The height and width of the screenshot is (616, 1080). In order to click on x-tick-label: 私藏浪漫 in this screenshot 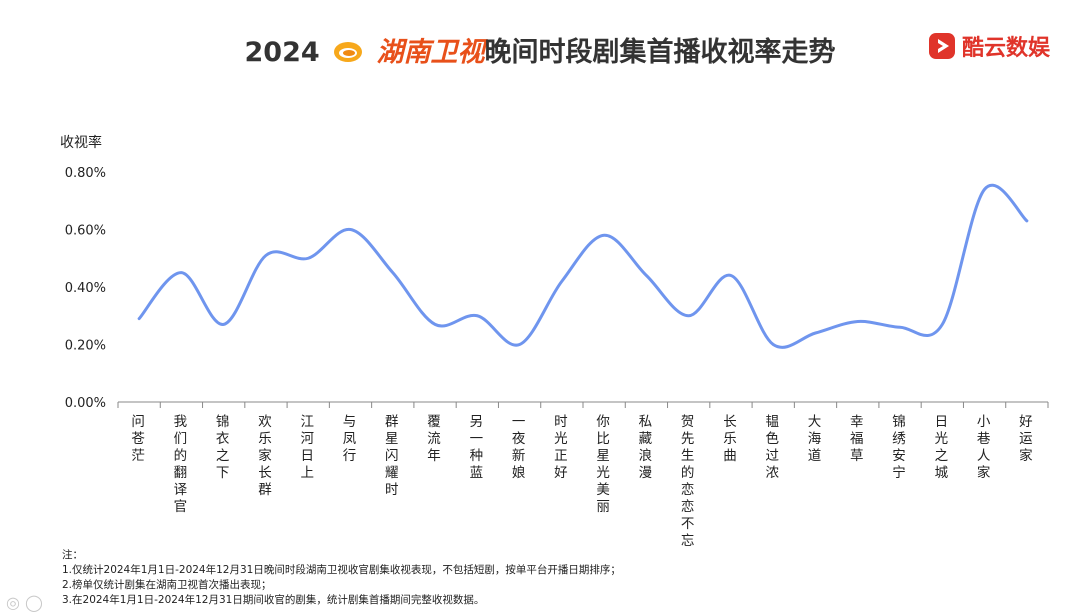, I will do `click(646, 447)`.